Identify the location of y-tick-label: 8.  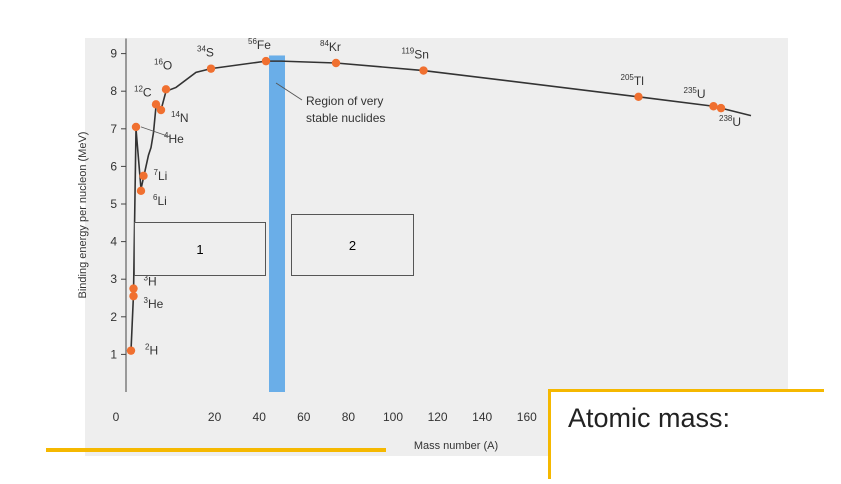
(113, 91).